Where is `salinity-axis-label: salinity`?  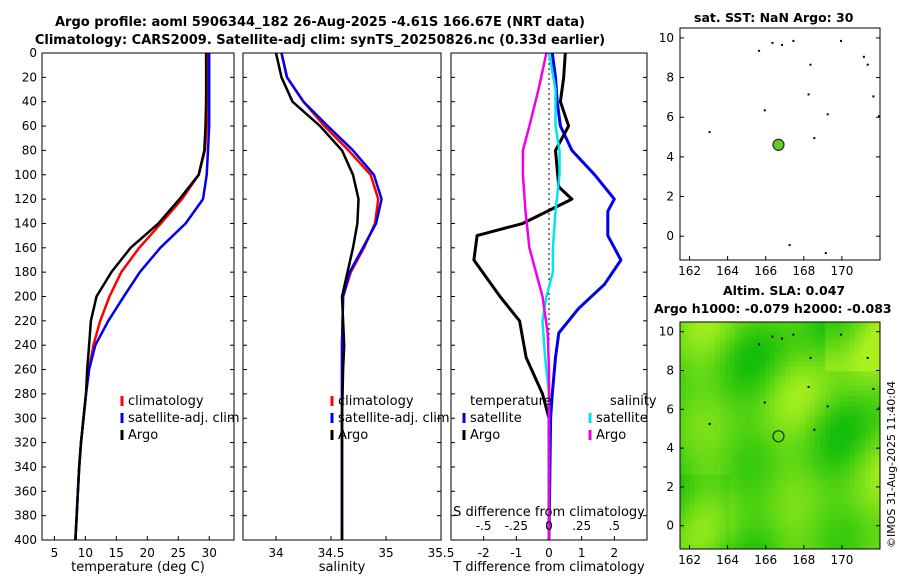 salinity-axis-label: salinity is located at coordinates (342, 567).